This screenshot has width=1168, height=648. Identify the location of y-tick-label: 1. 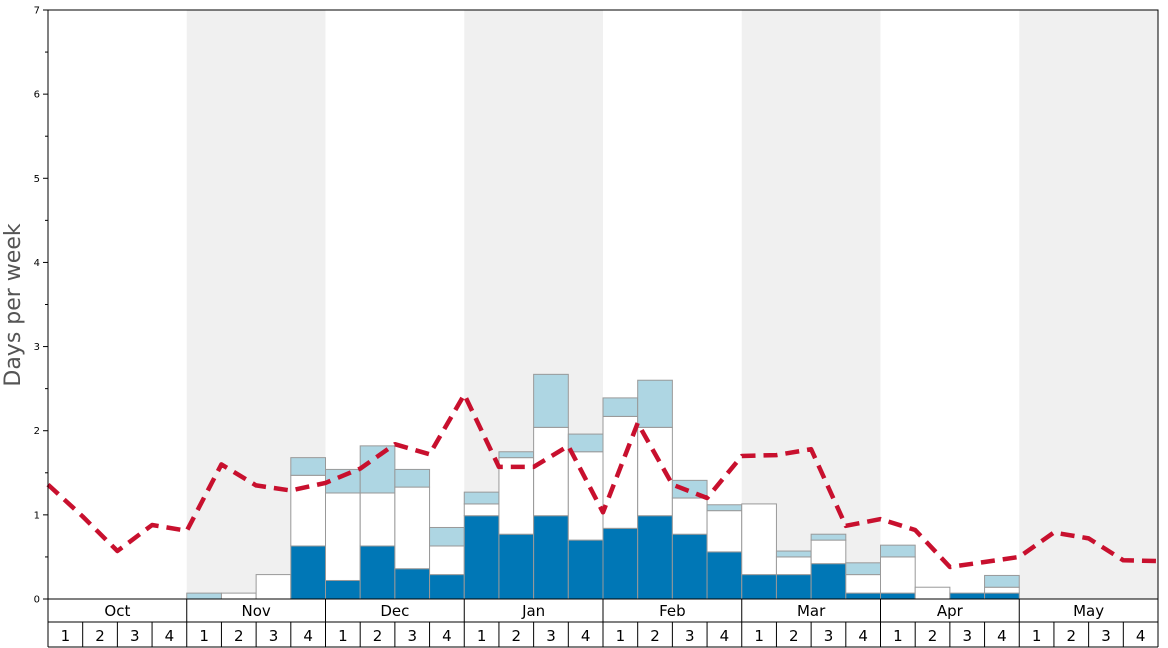
(37, 515).